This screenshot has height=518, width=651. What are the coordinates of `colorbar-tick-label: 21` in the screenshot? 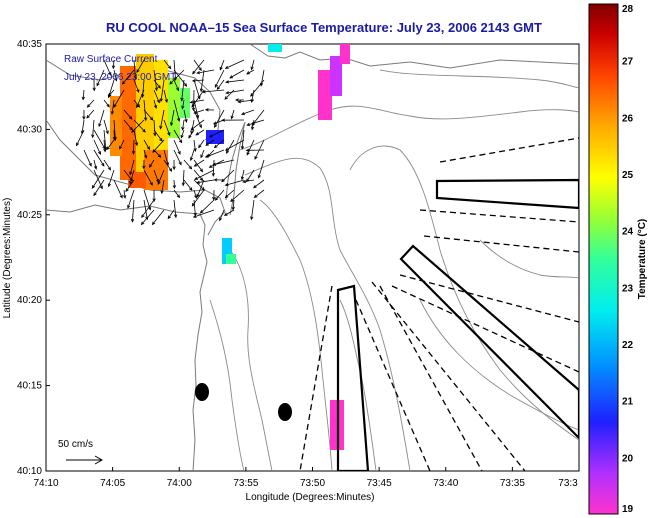 It's located at (628, 402).